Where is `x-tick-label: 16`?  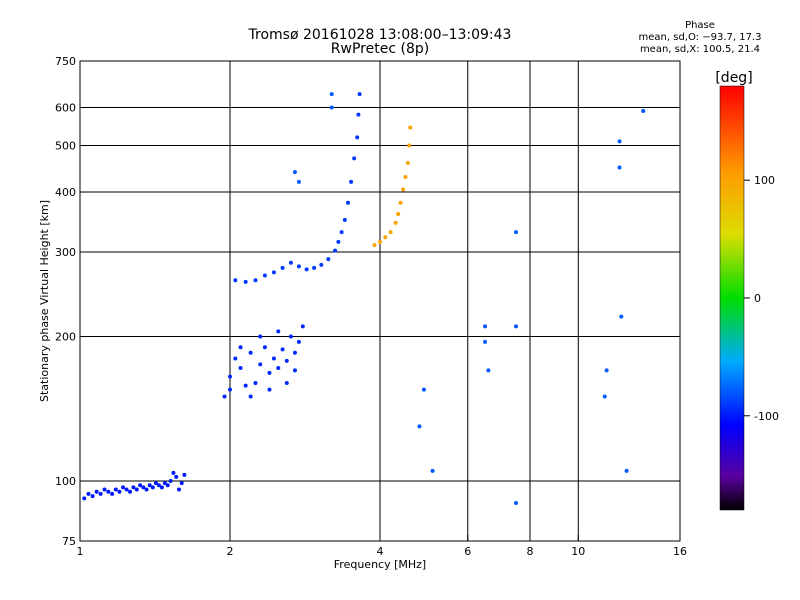
x-tick-label: 16 is located at coordinates (680, 551).